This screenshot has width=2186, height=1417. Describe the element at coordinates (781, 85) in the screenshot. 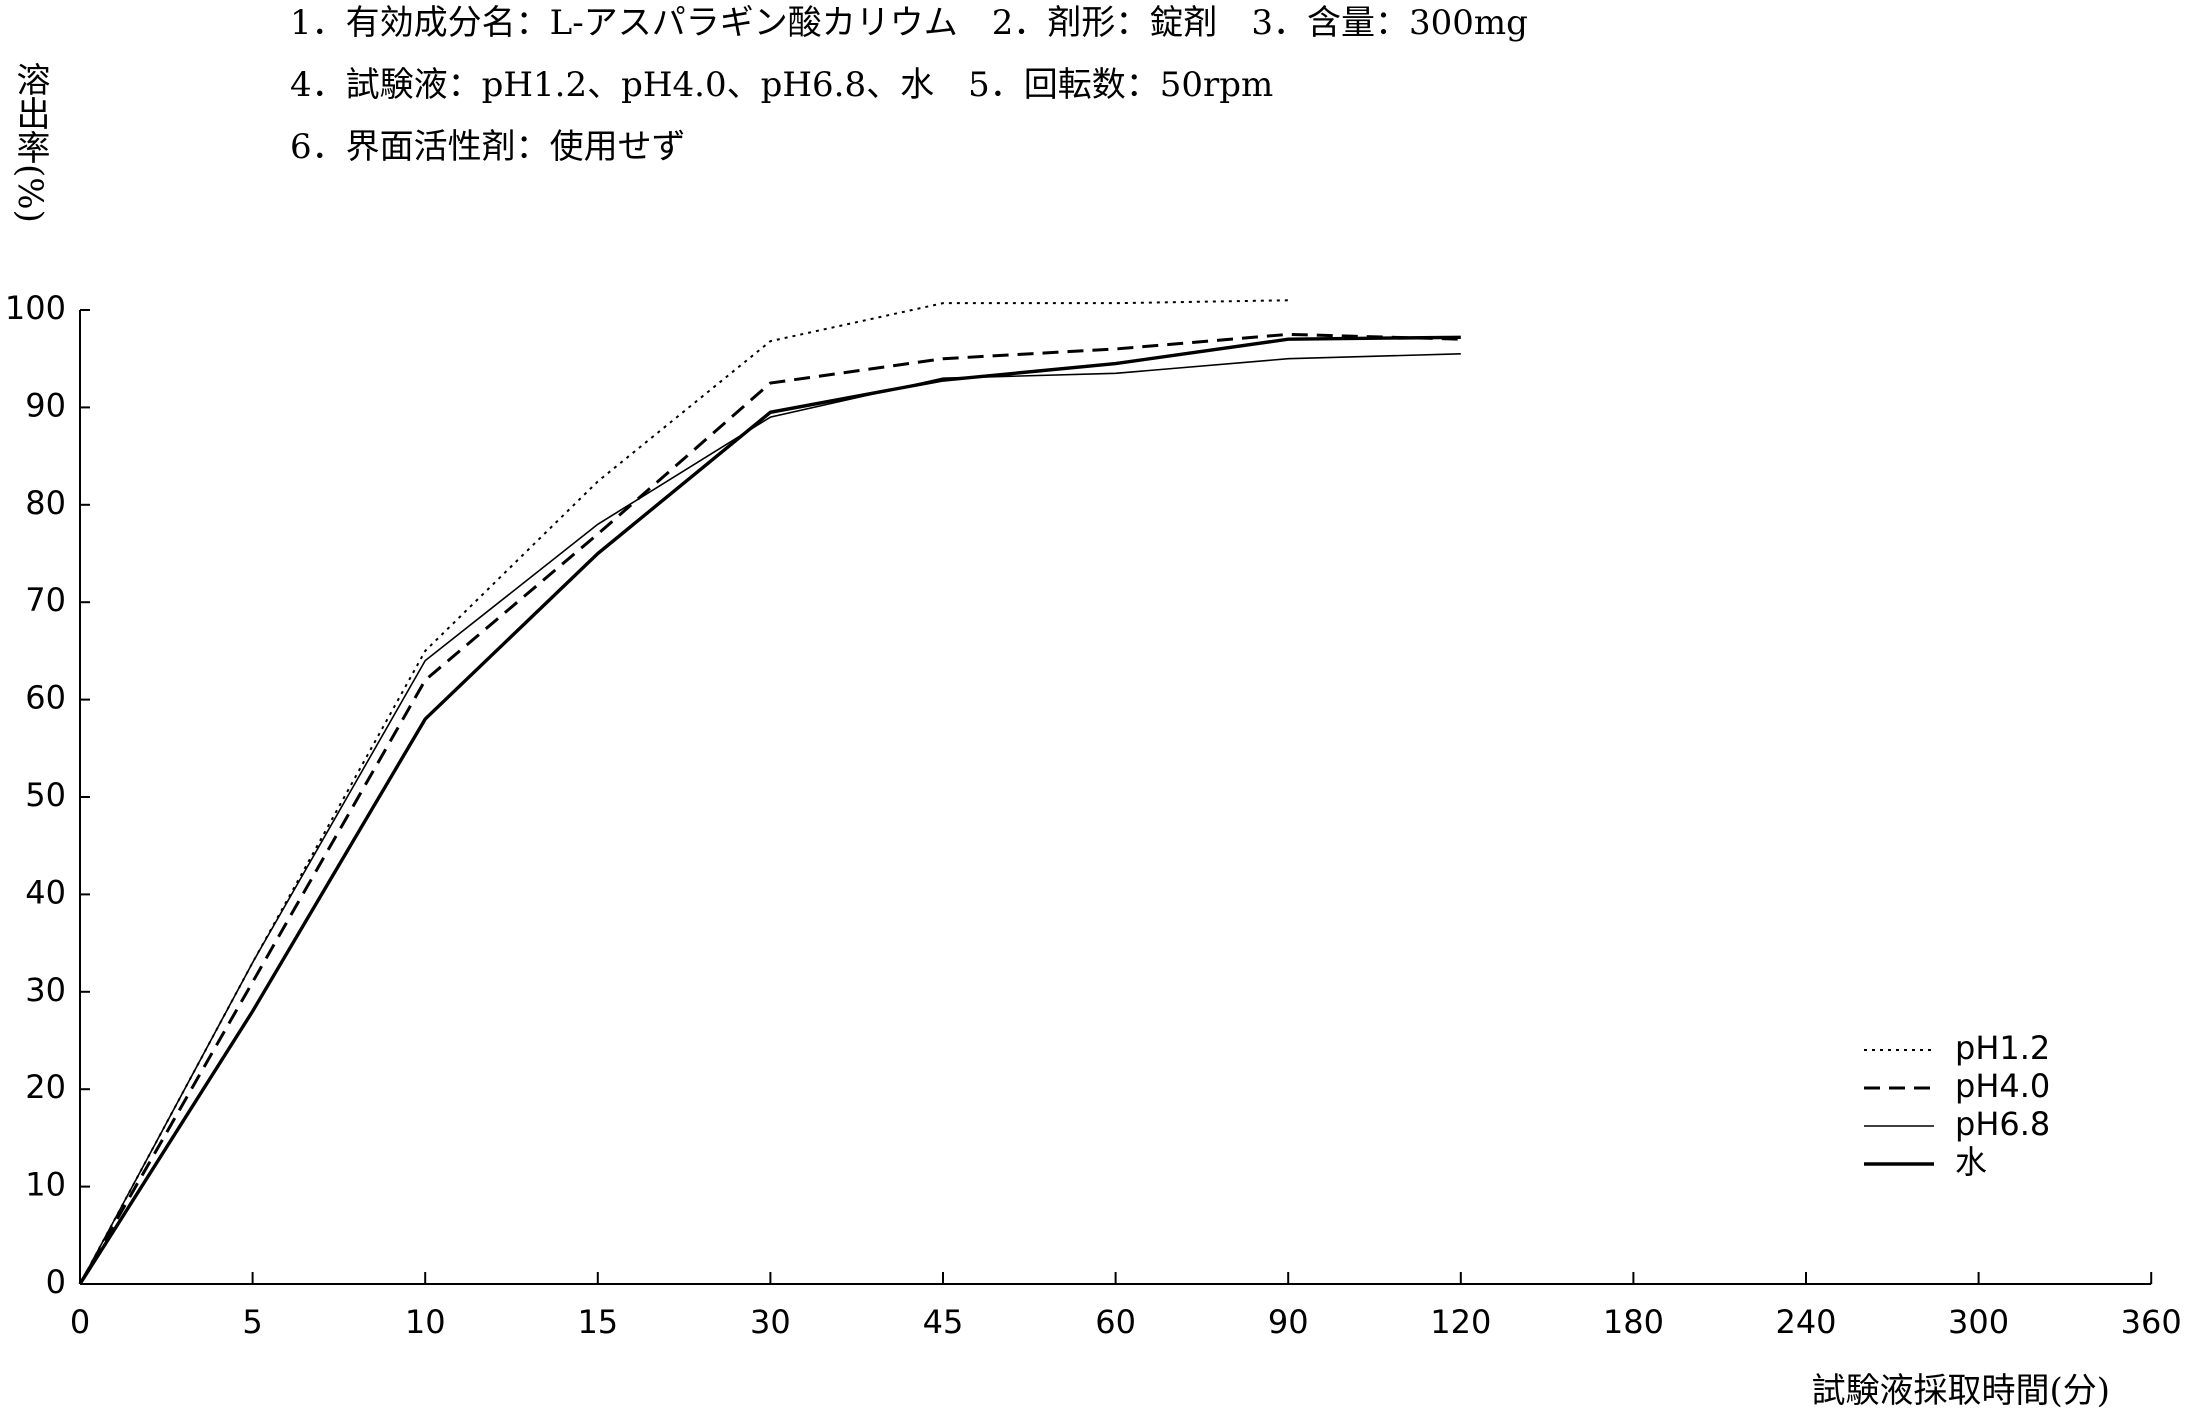

I see `annotation: 4．試験液：pH1.2、pH4.0、pH6.8、水 5．回転数：50rpm` at that location.